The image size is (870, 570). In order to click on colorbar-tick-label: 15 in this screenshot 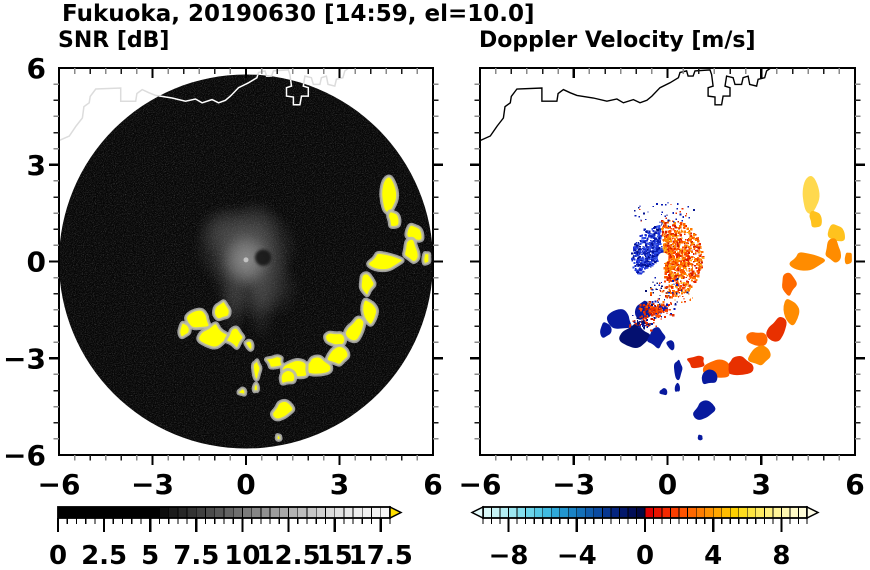, I will do `click(335, 555)`.